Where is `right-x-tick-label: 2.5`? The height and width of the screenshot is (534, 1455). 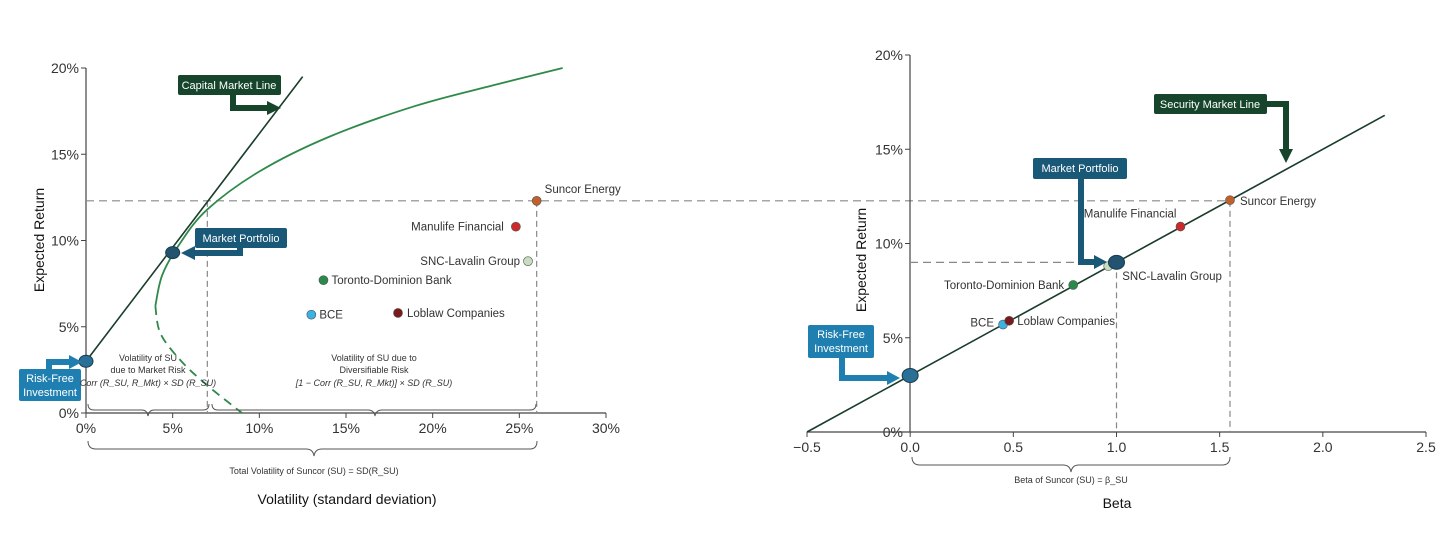 right-x-tick-label: 2.5 is located at coordinates (1426, 447).